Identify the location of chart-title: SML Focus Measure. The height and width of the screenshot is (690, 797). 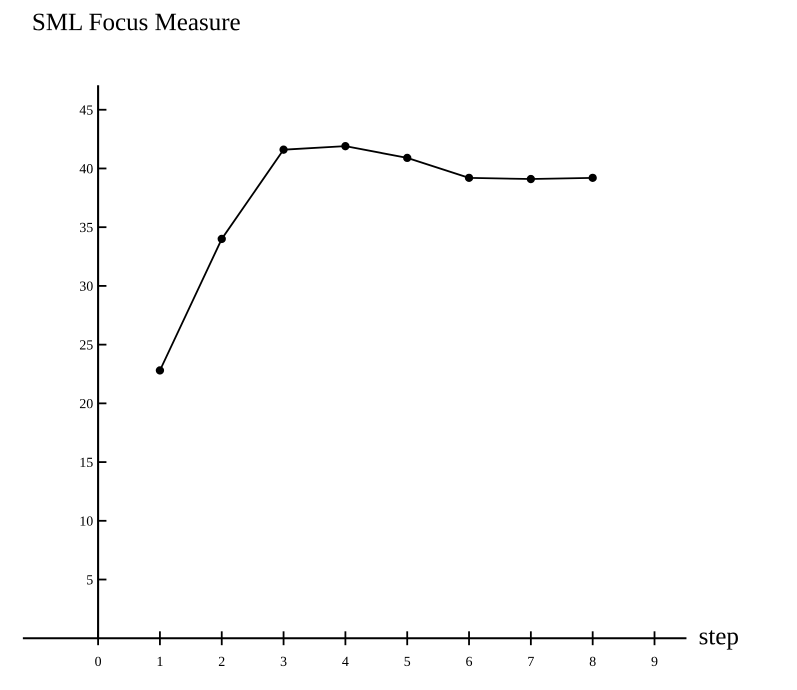
(137, 22).